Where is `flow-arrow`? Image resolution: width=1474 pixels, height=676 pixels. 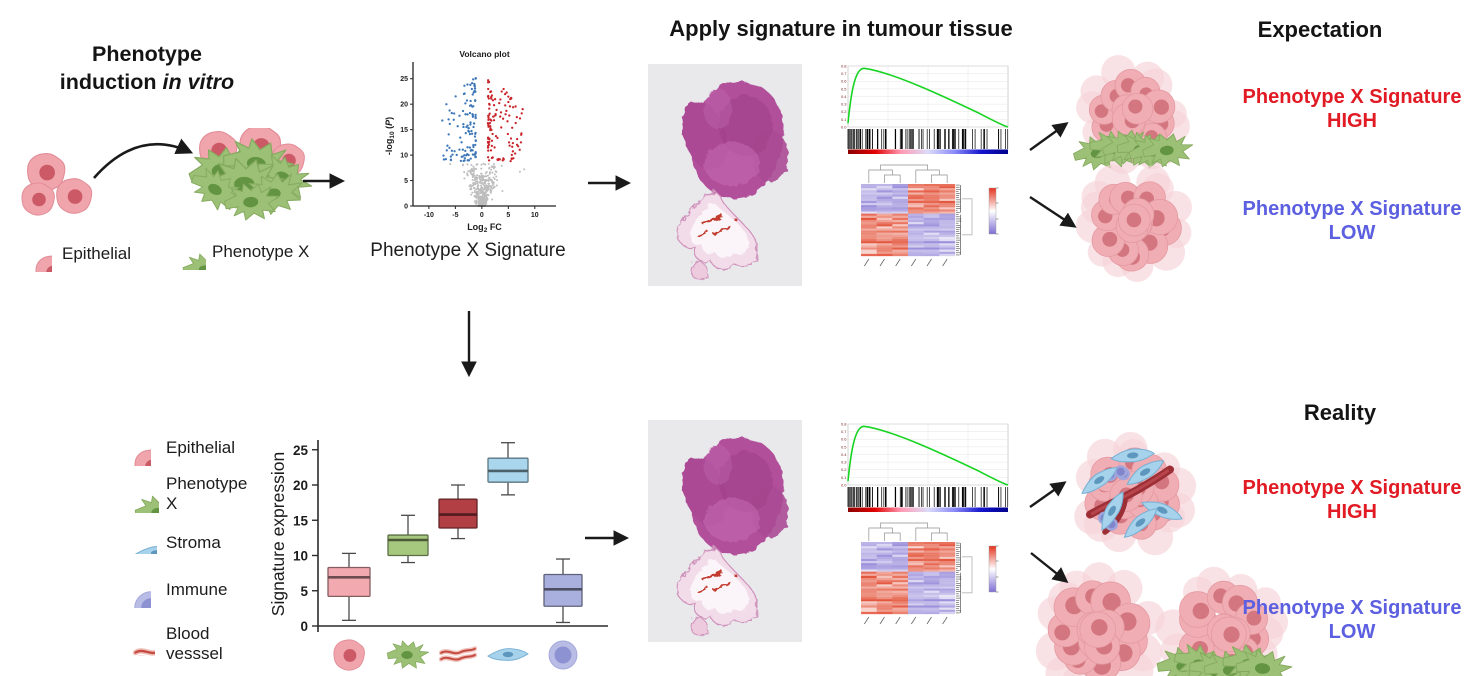 flow-arrow is located at coordinates (1048, 494).